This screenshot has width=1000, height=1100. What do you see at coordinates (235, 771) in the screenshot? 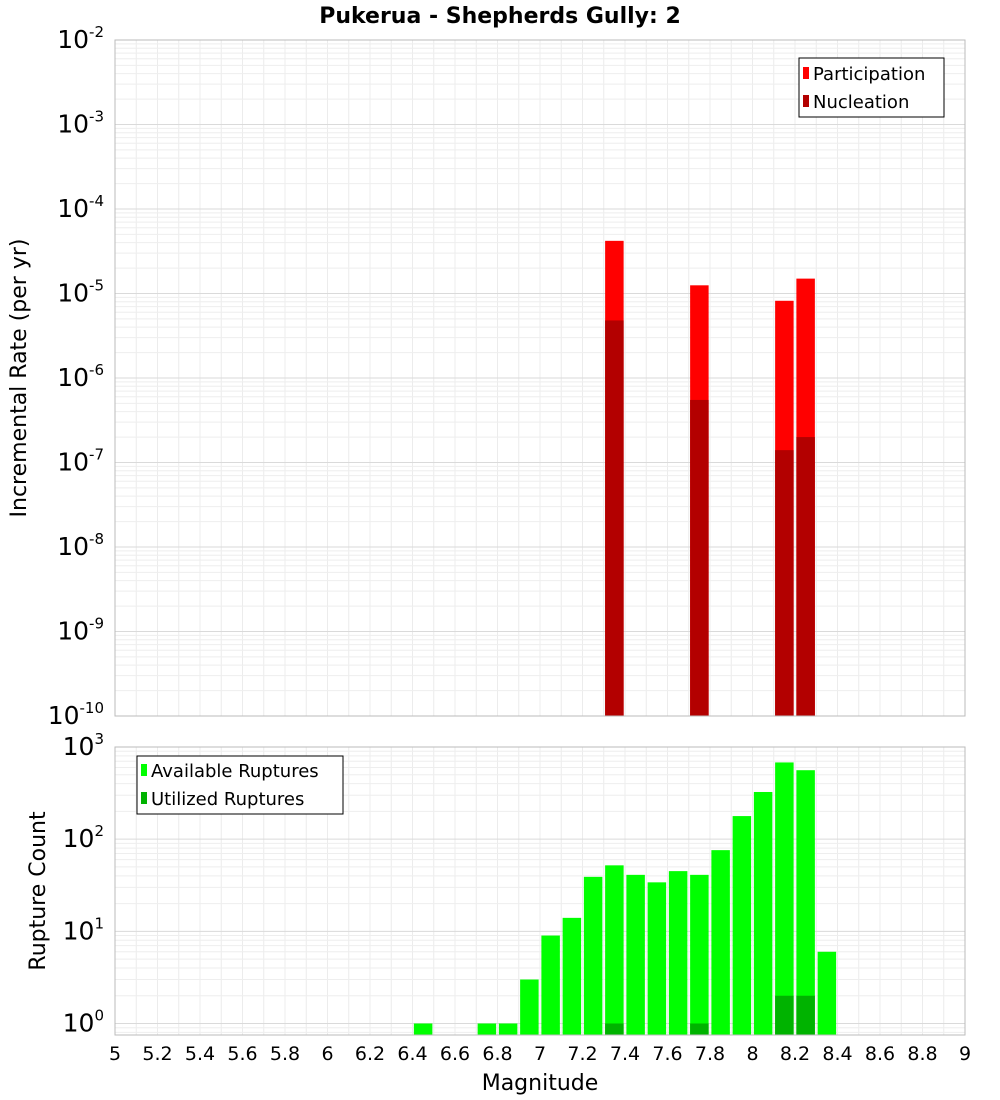
I see `legend-label-available: Available Ruptures` at bounding box center [235, 771].